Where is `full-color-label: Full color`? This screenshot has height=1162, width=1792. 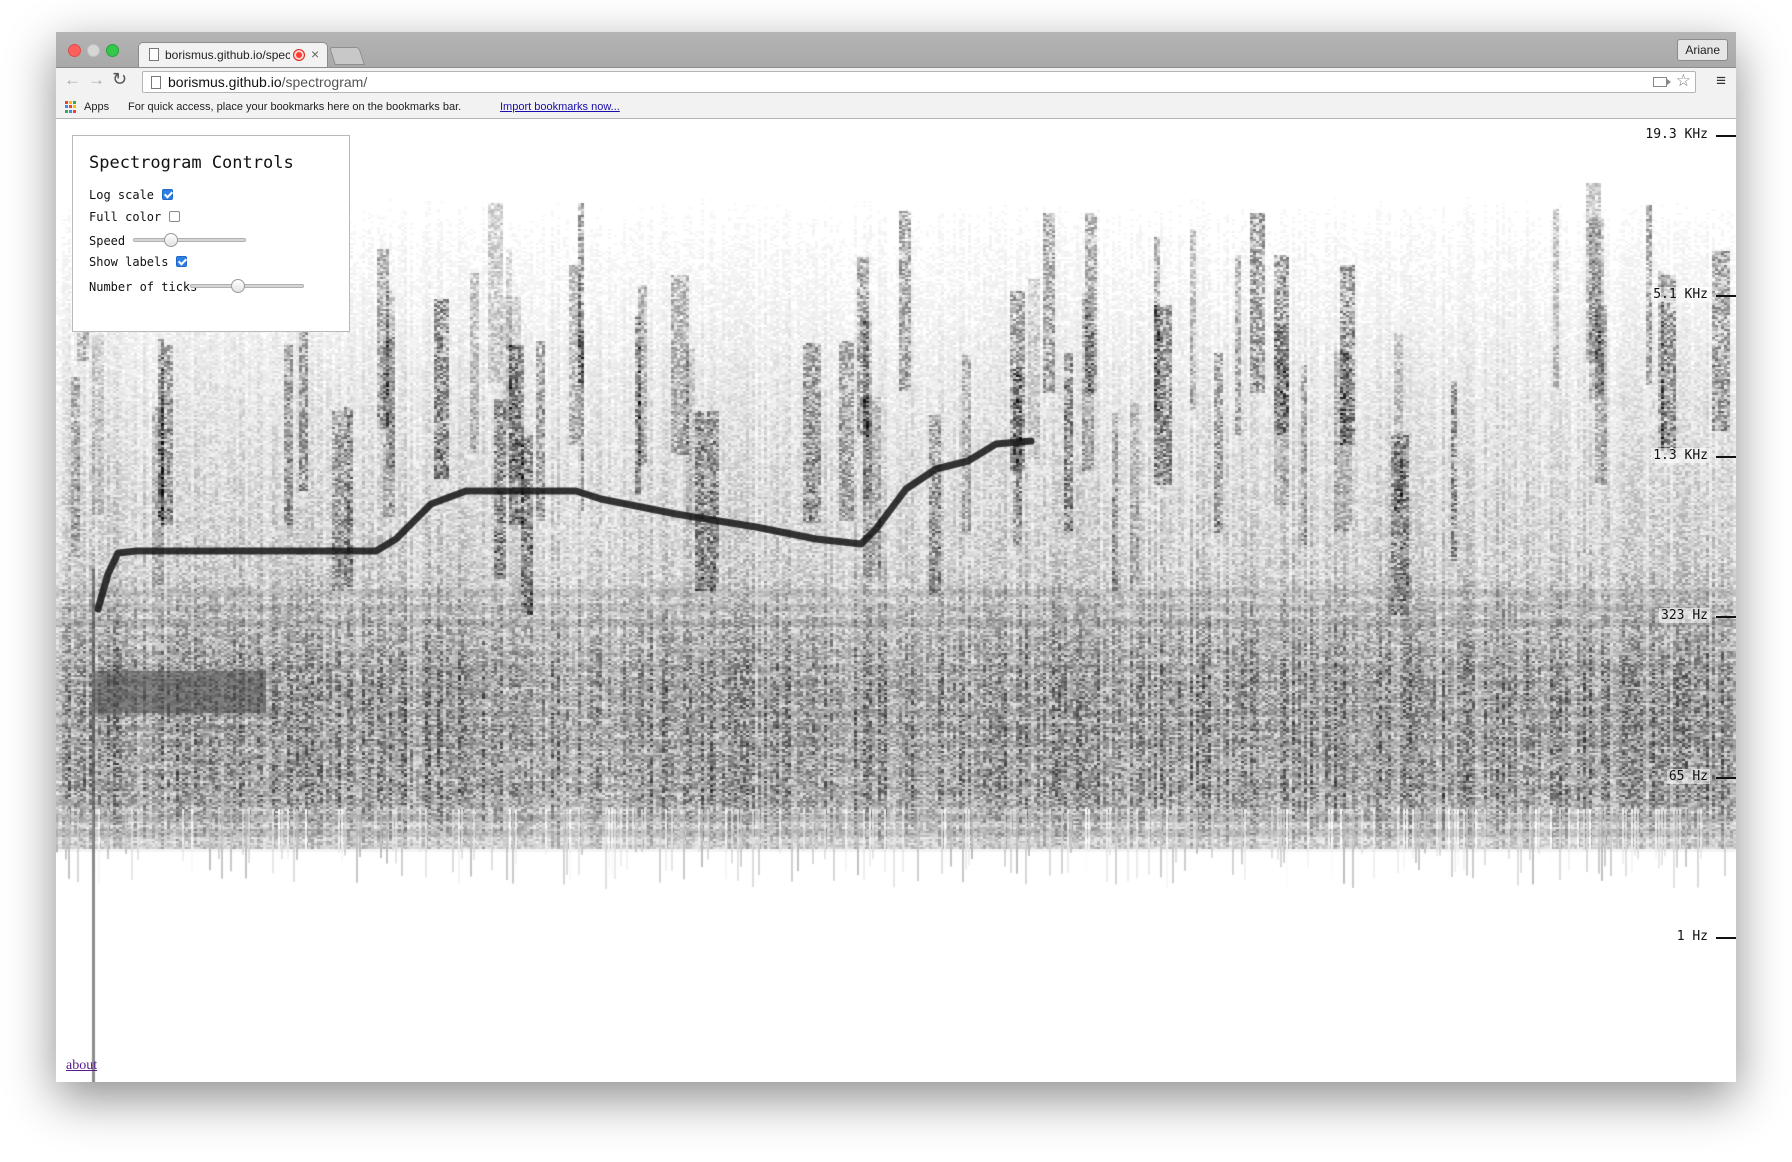 full-color-label: Full color is located at coordinates (125, 217).